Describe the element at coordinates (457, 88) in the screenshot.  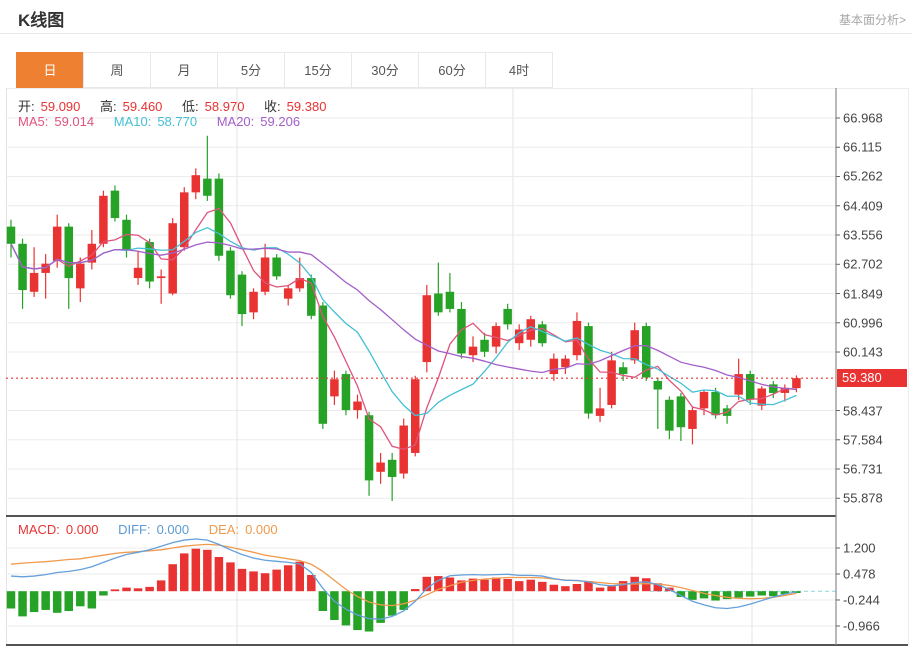
I see `chart-top-border` at that location.